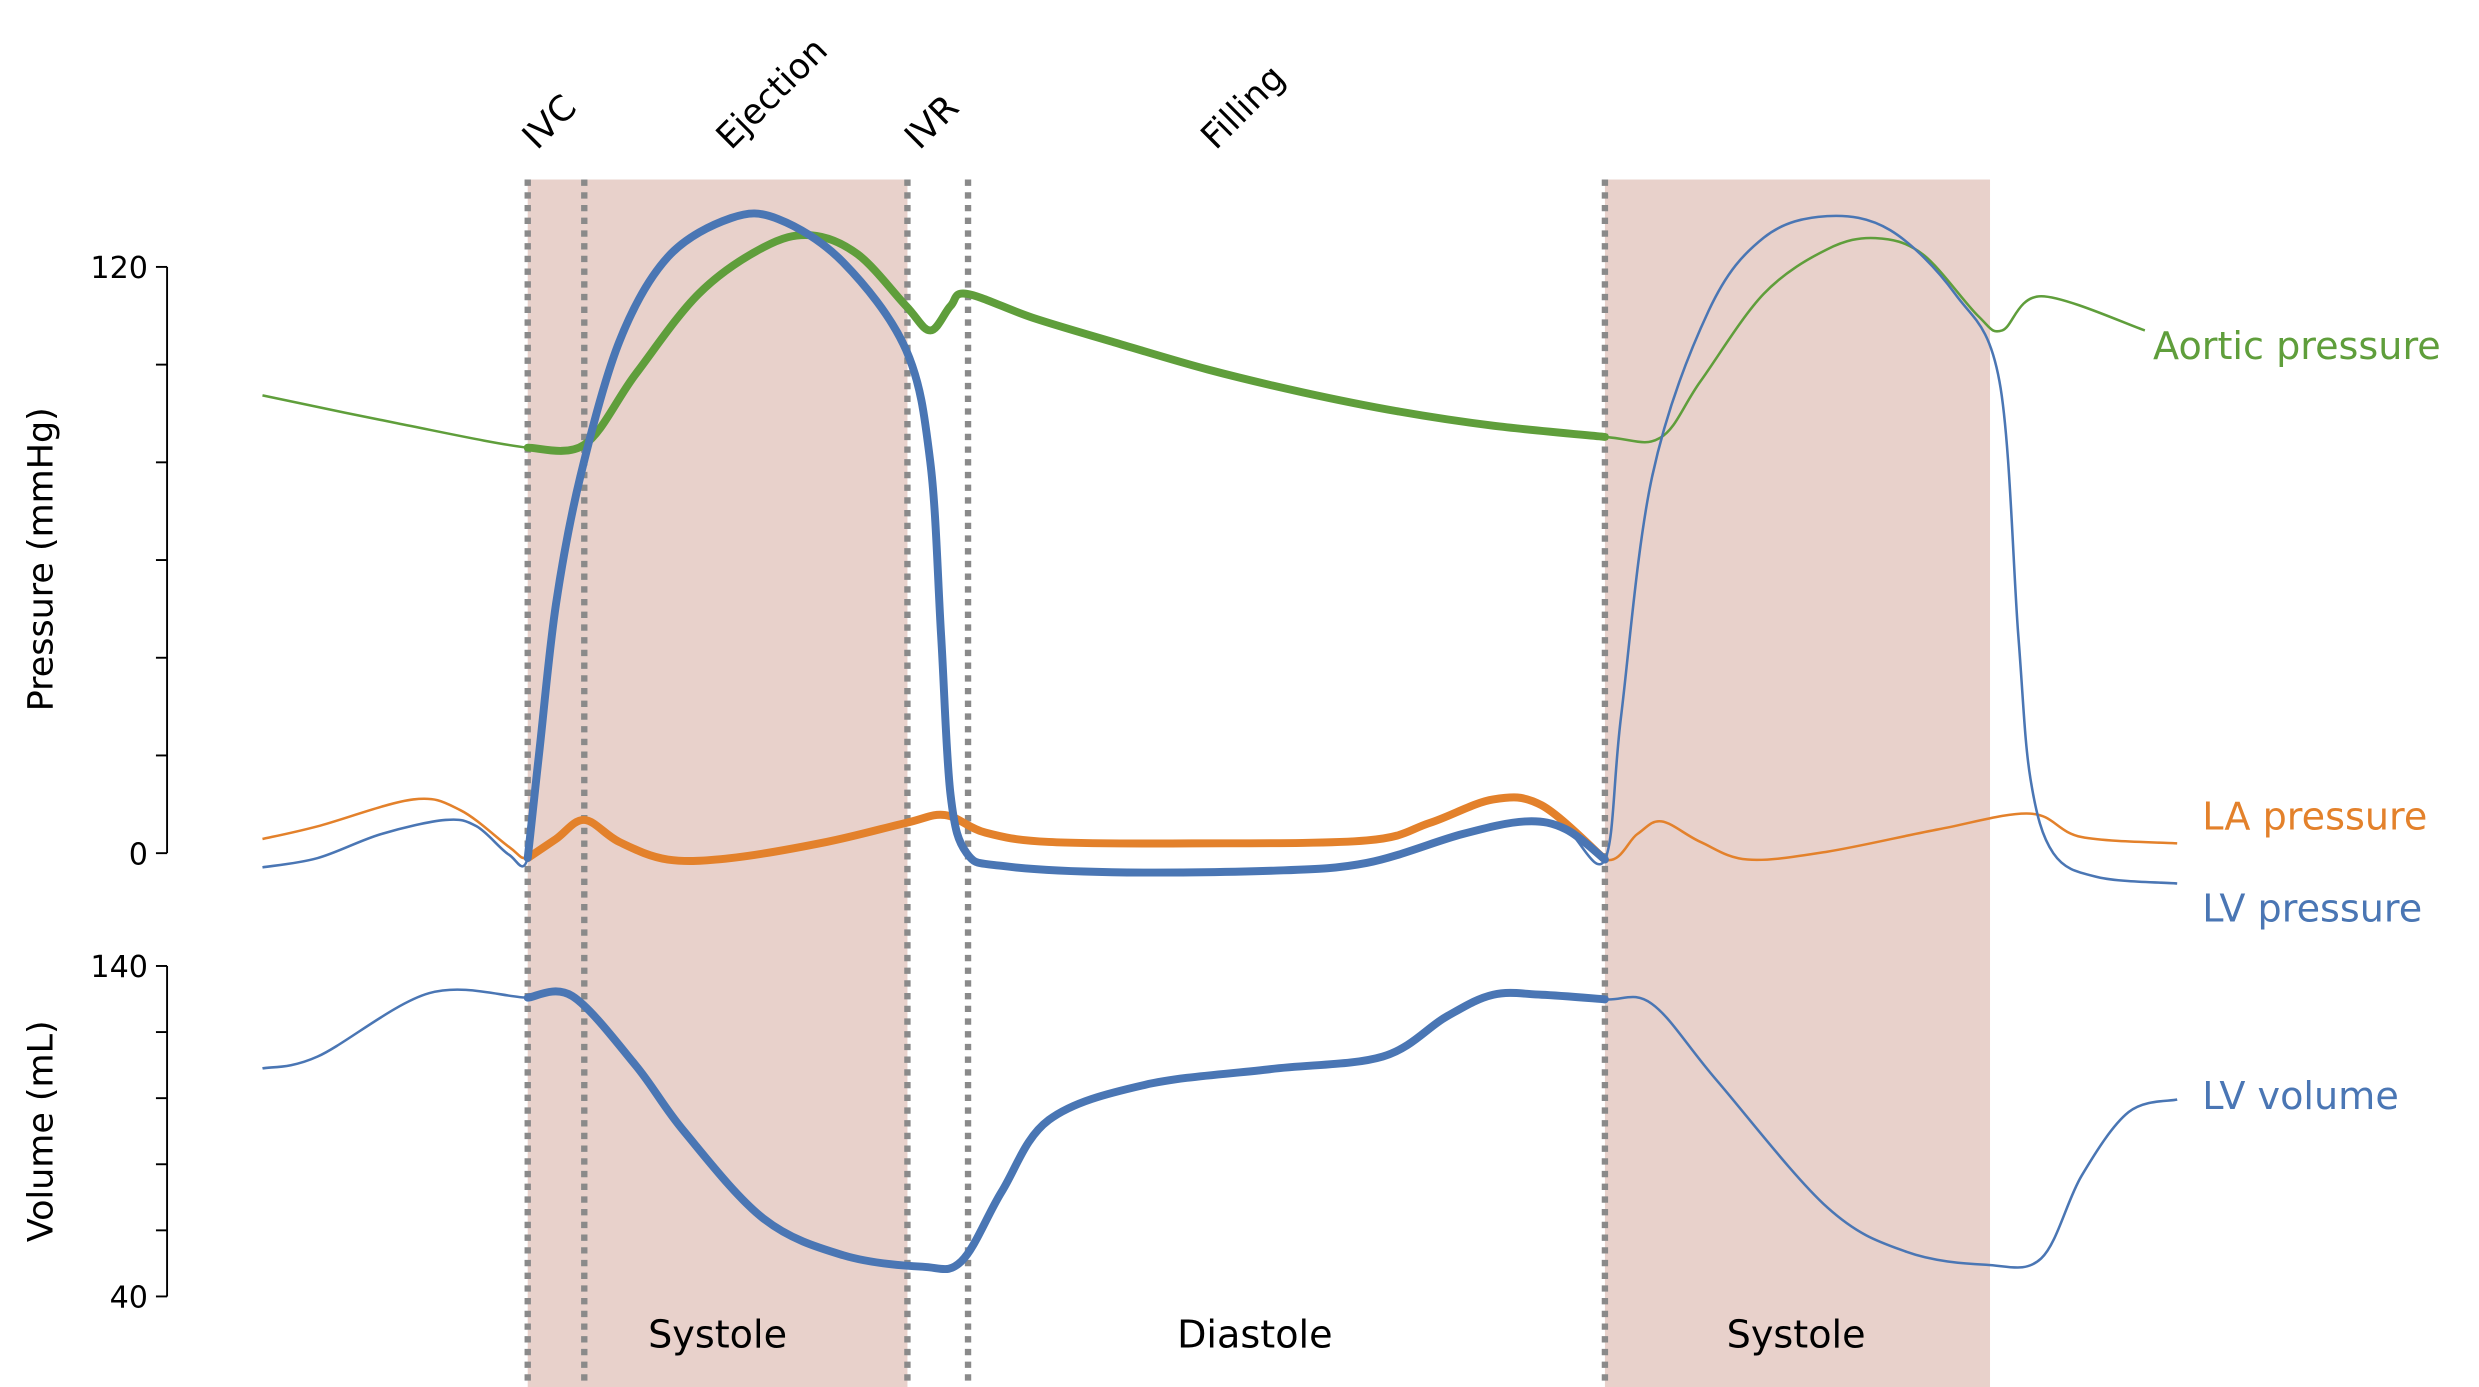  I want to click on la-pressure-highlight-line, so click(1066, 829).